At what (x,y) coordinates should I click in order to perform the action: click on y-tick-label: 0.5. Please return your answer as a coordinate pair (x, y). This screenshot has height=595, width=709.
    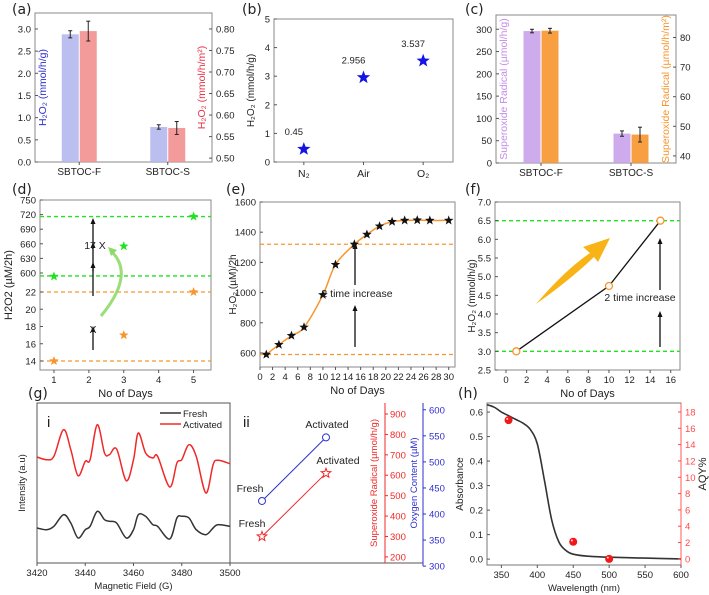
    Looking at the image, I should click on (476, 437).